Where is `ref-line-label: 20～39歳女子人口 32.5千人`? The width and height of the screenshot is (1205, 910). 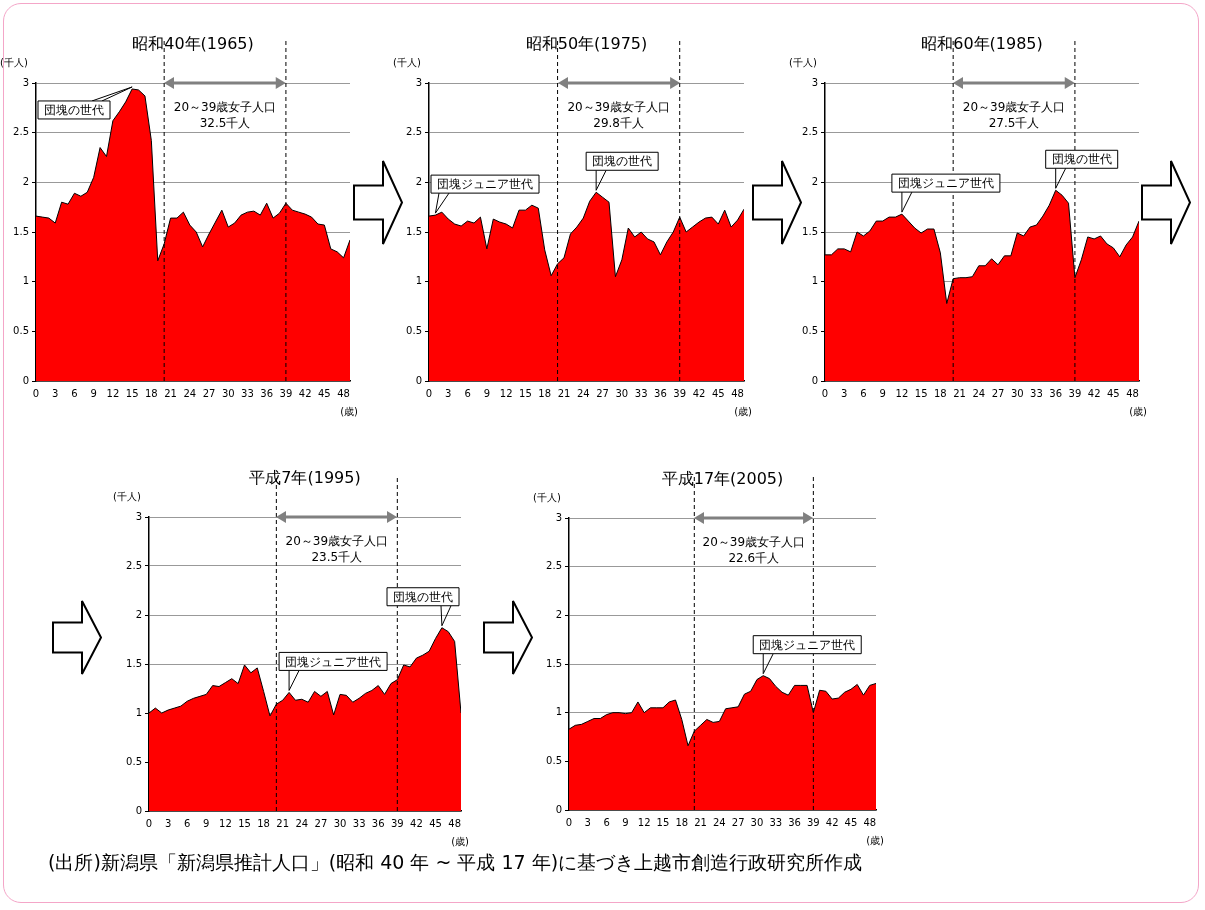
ref-line-label: 20～39歳女子人口 32.5千人 is located at coordinates (225, 115).